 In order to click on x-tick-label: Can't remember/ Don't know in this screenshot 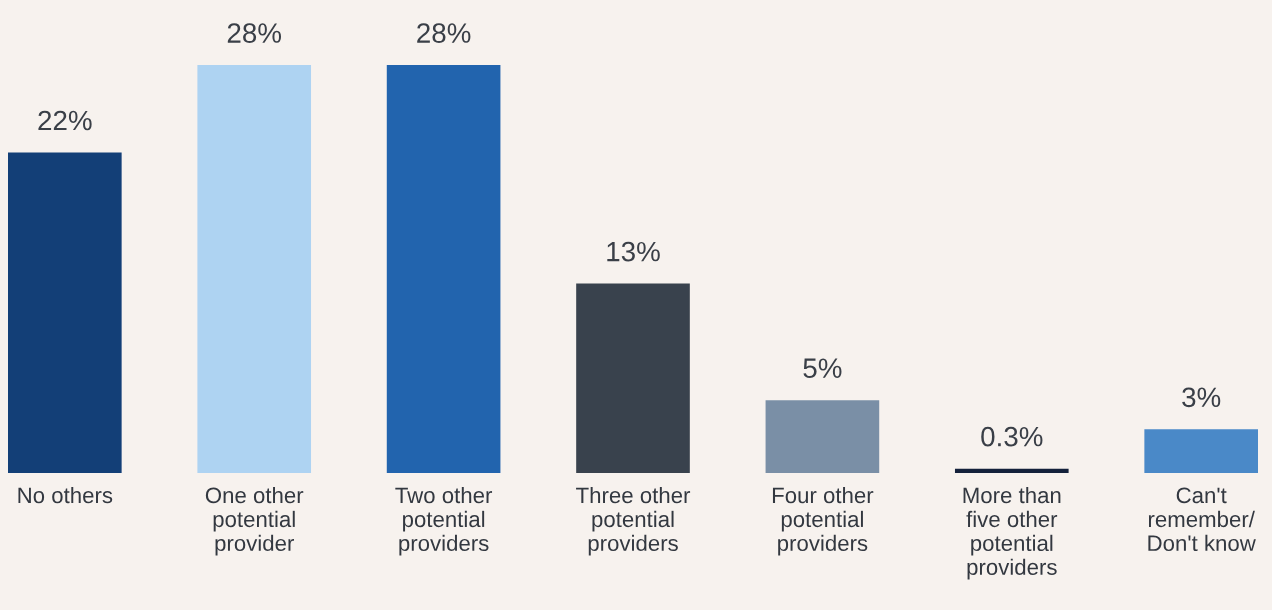, I will do `click(1202, 519)`.